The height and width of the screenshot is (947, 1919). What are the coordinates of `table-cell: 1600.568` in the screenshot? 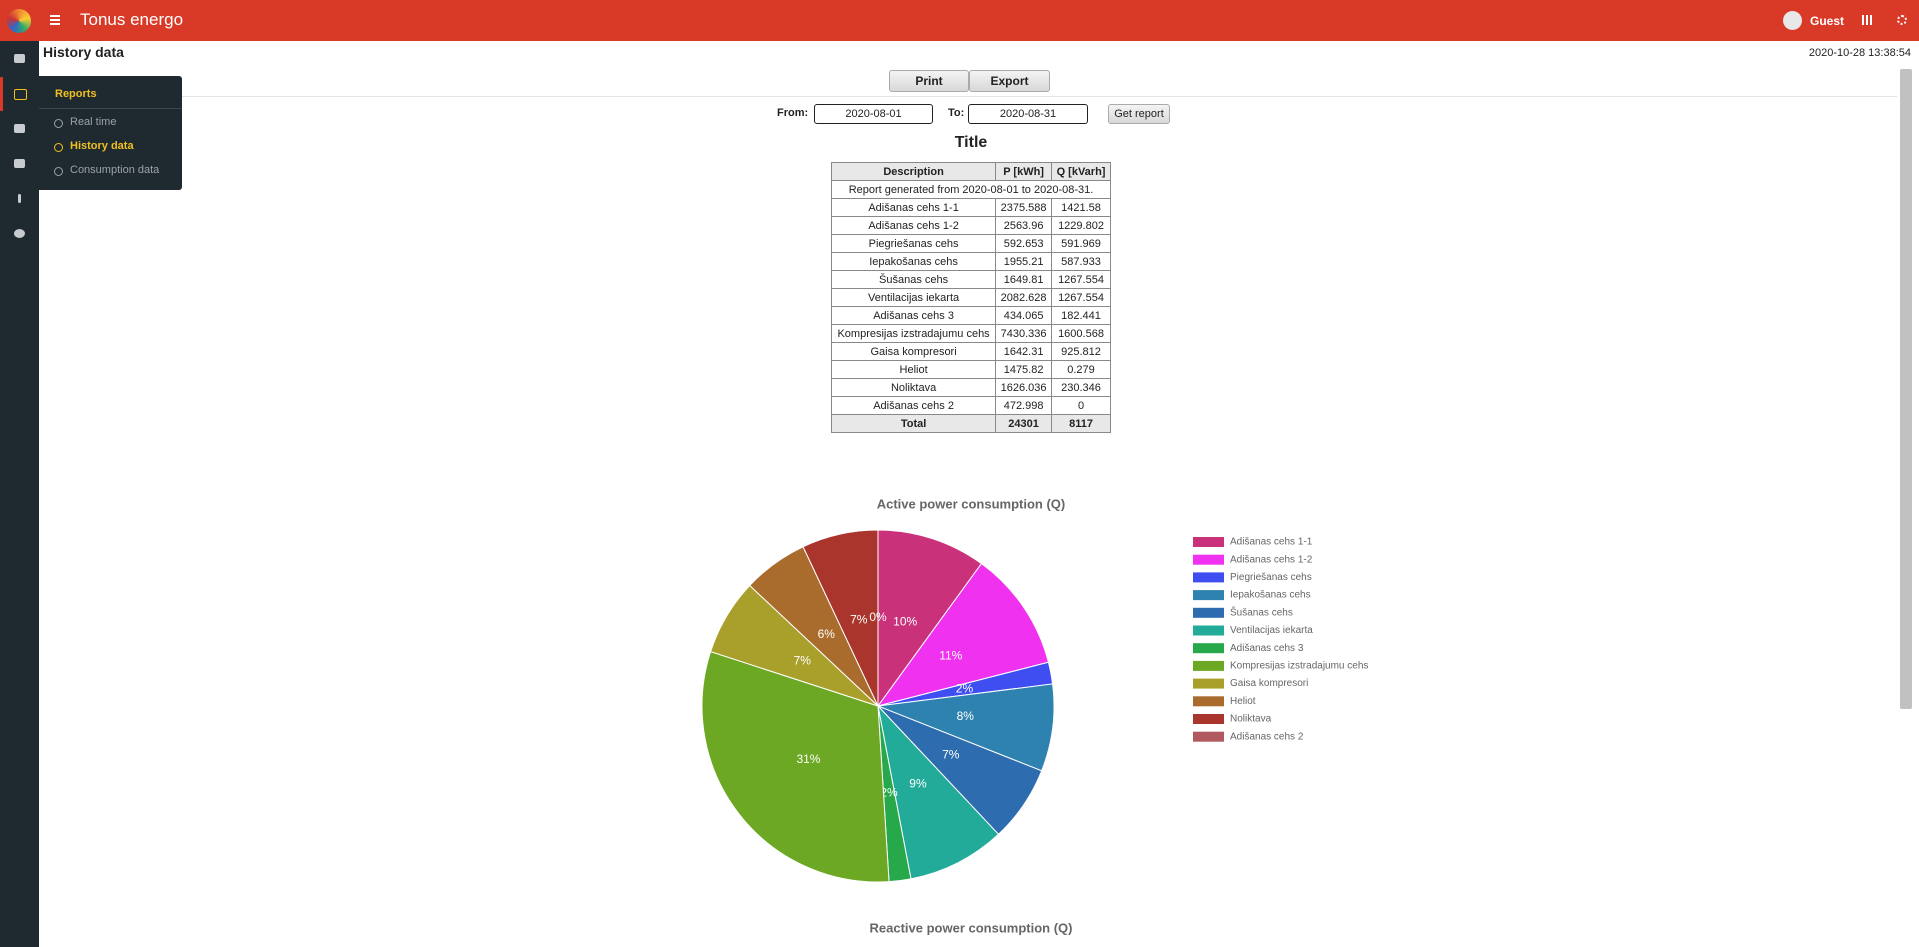 It's located at (1081, 333).